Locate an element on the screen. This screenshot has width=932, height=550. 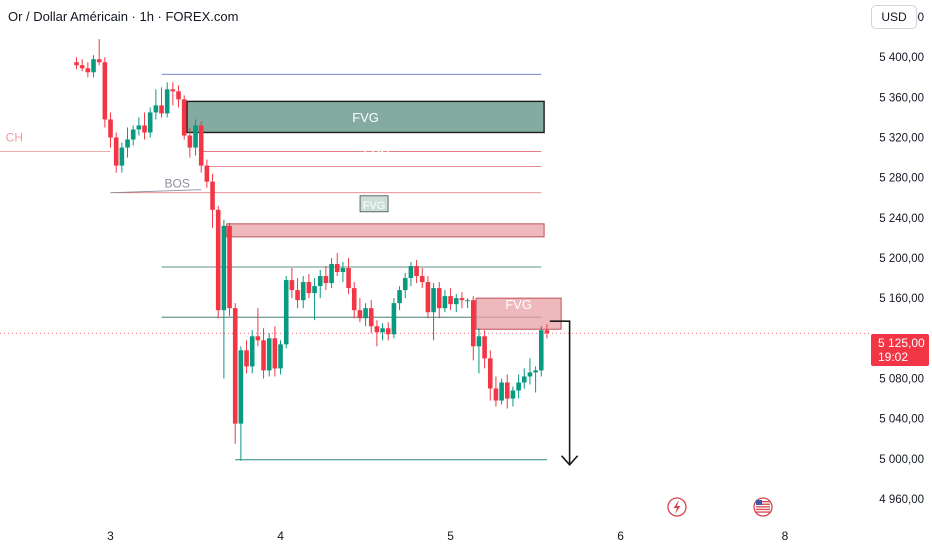
us-flag-stripe is located at coordinates (763, 507).